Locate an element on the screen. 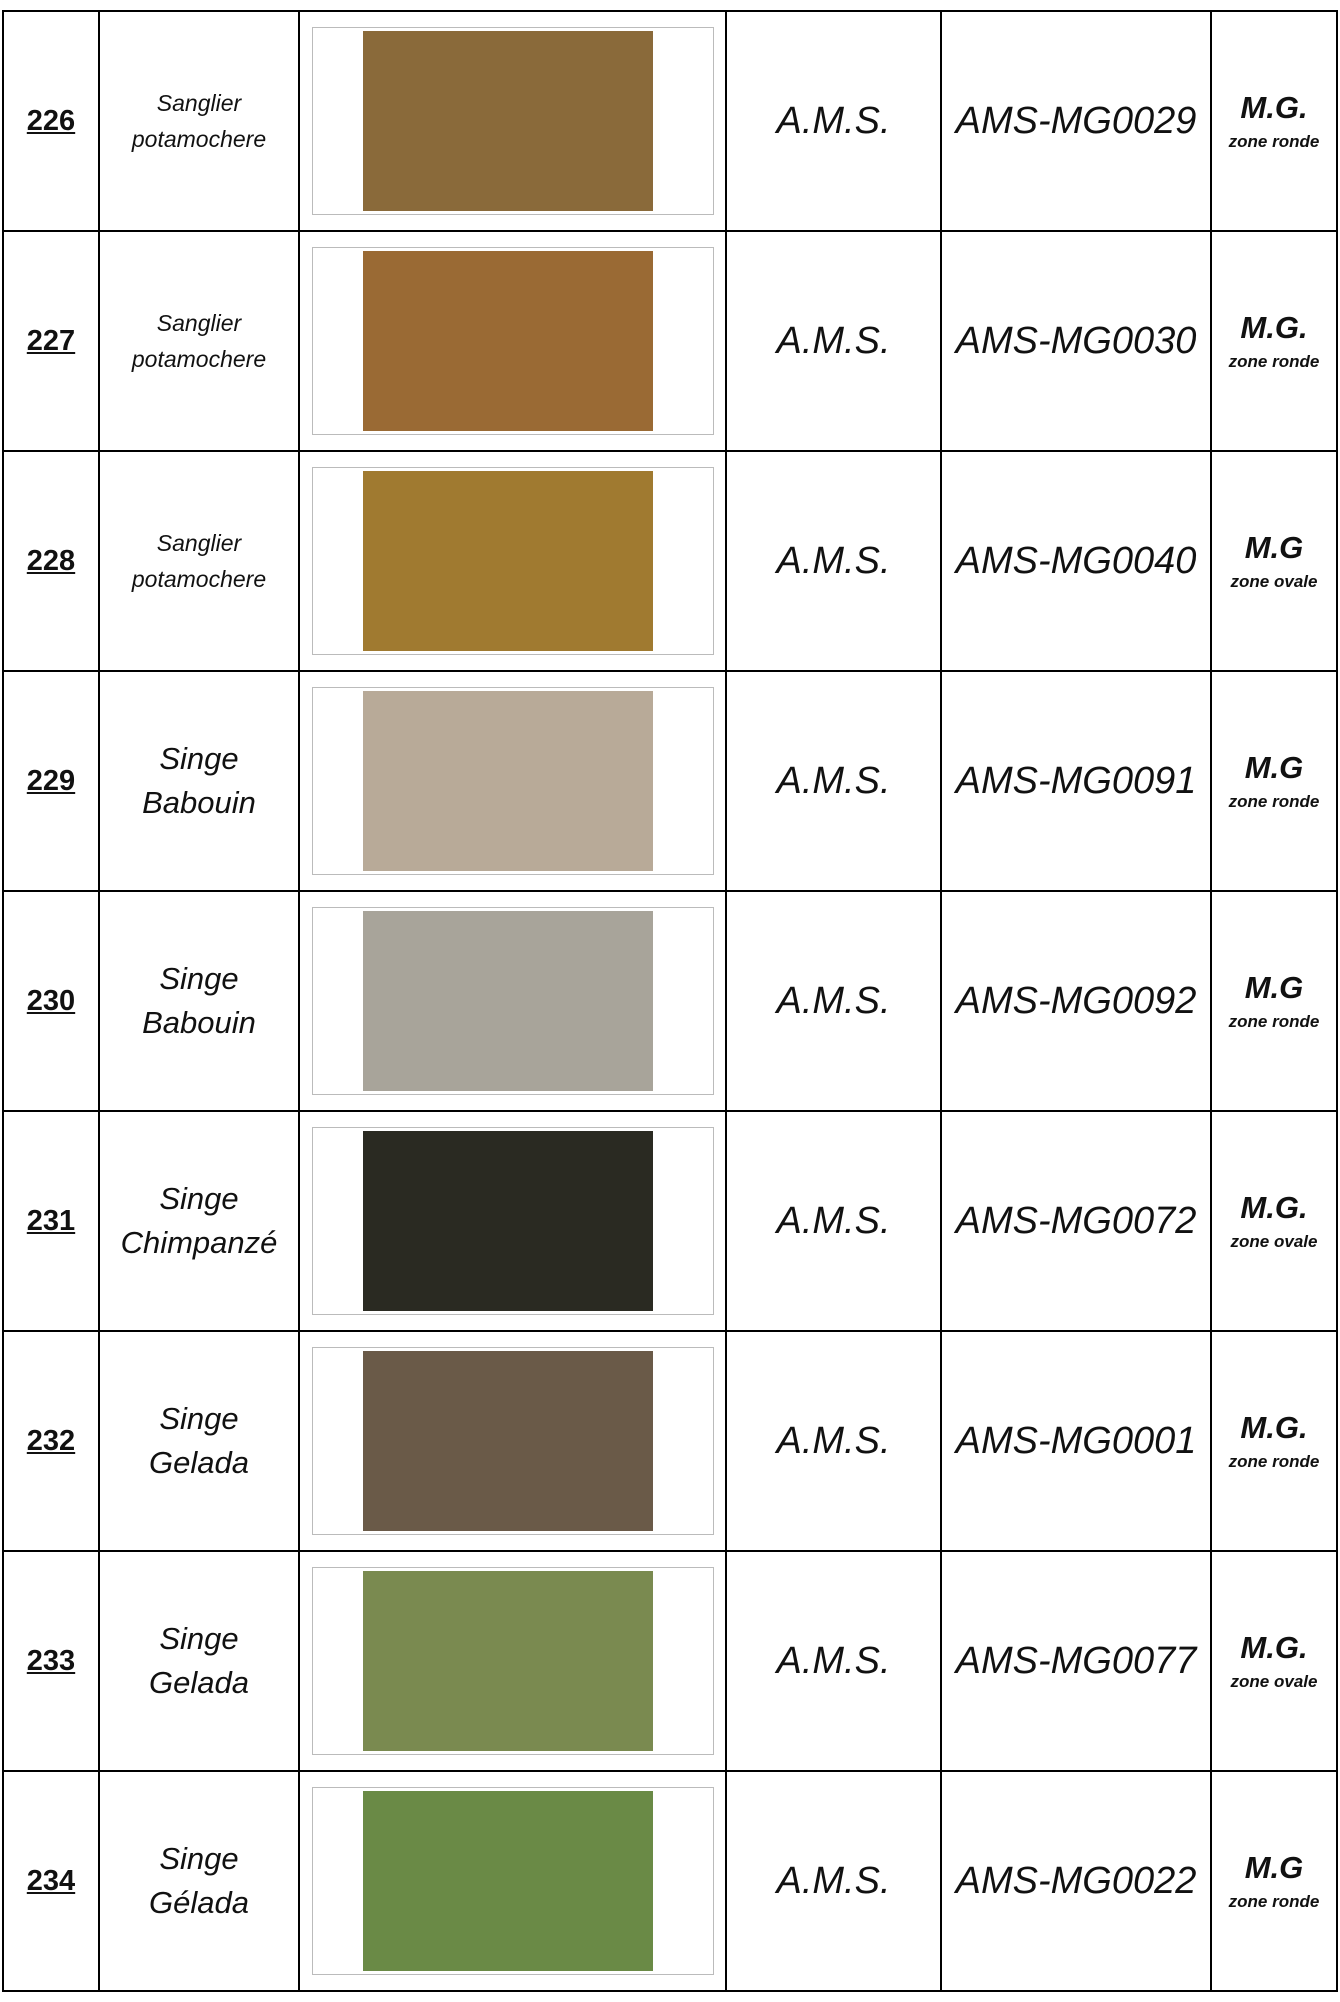 The image size is (1340, 2002). number: 229 is located at coordinates (51, 780).